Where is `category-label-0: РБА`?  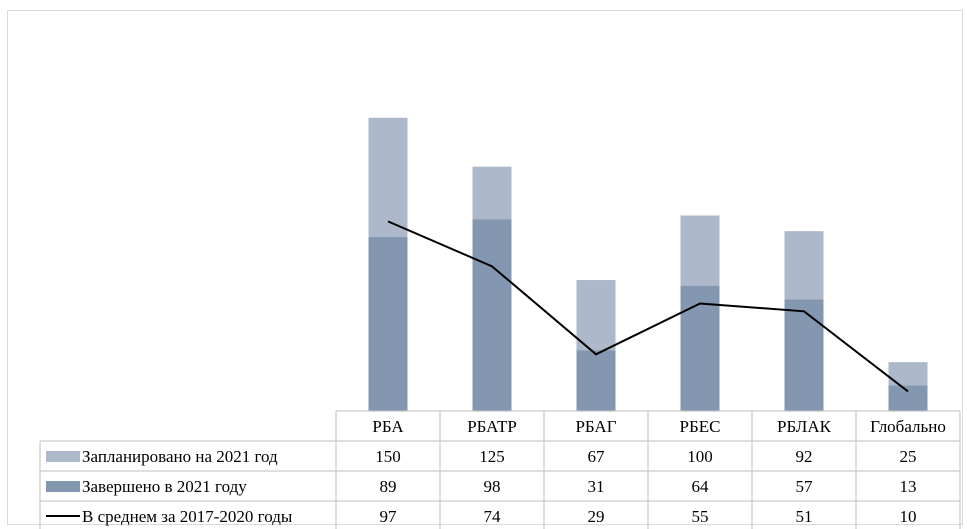 category-label-0: РБА is located at coordinates (388, 426).